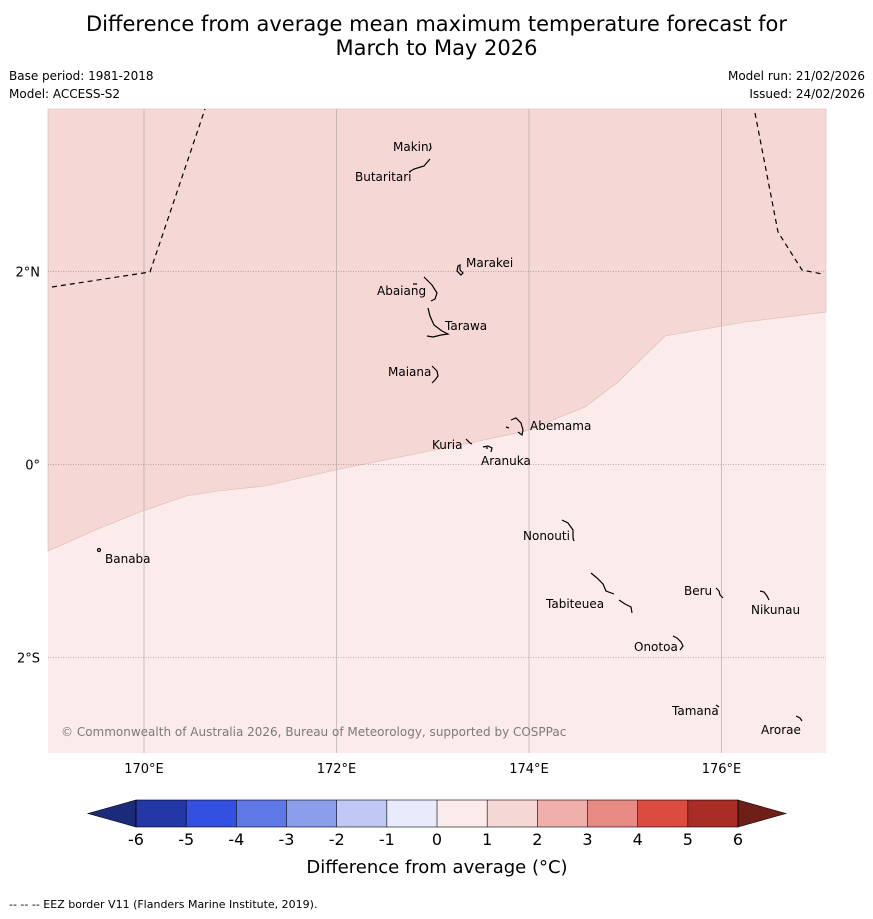 Image resolution: width=873 pixels, height=919 pixels. Describe the element at coordinates (546, 536) in the screenshot. I see `place-label-nonouti: Nonouti` at that location.